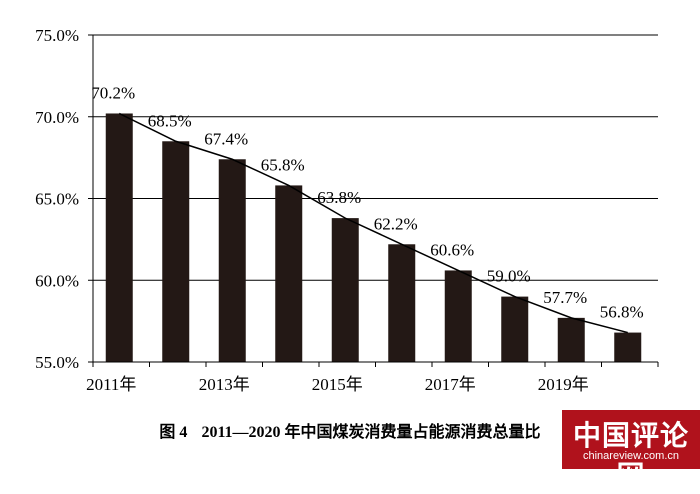 This screenshot has width=700, height=494. What do you see at coordinates (170, 120) in the screenshot?
I see `data-label: 68.5%` at bounding box center [170, 120].